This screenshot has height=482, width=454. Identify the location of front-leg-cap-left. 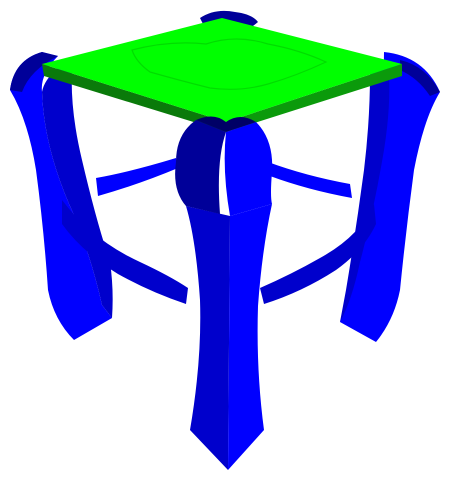
(200, 167).